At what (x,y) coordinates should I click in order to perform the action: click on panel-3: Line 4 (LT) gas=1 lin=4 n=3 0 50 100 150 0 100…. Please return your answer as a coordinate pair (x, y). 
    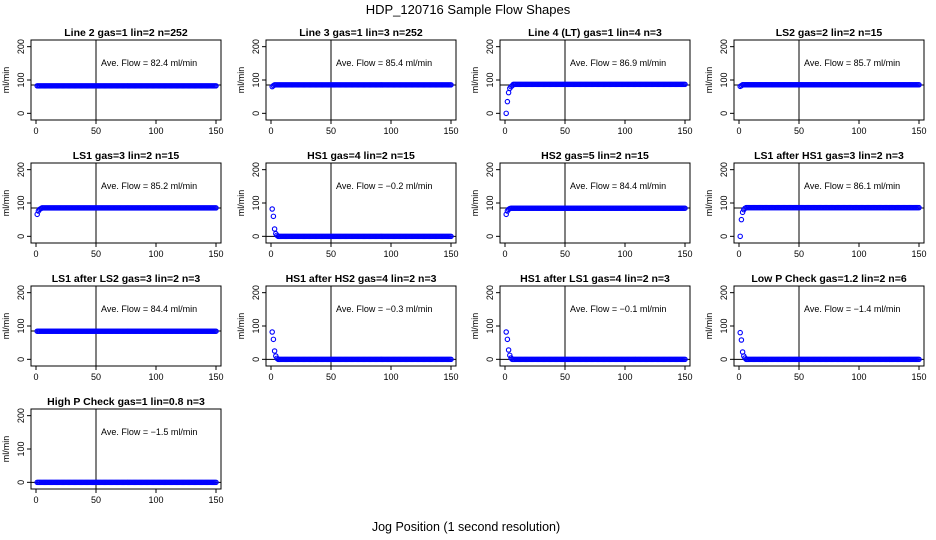
    Looking at the image, I should click on (581, 81).